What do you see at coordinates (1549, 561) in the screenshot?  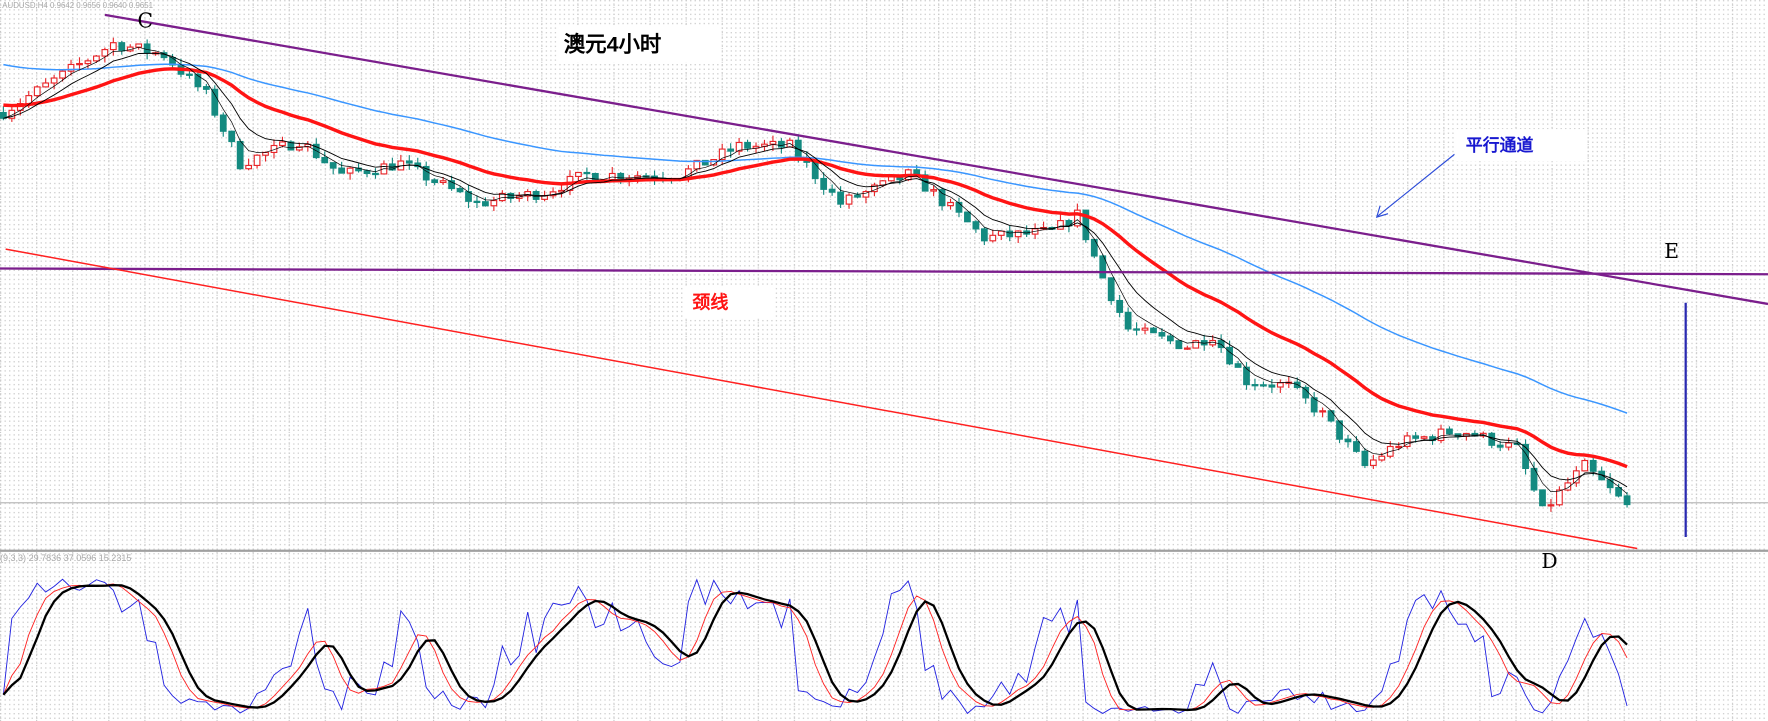 I see `point-d-label: D` at bounding box center [1549, 561].